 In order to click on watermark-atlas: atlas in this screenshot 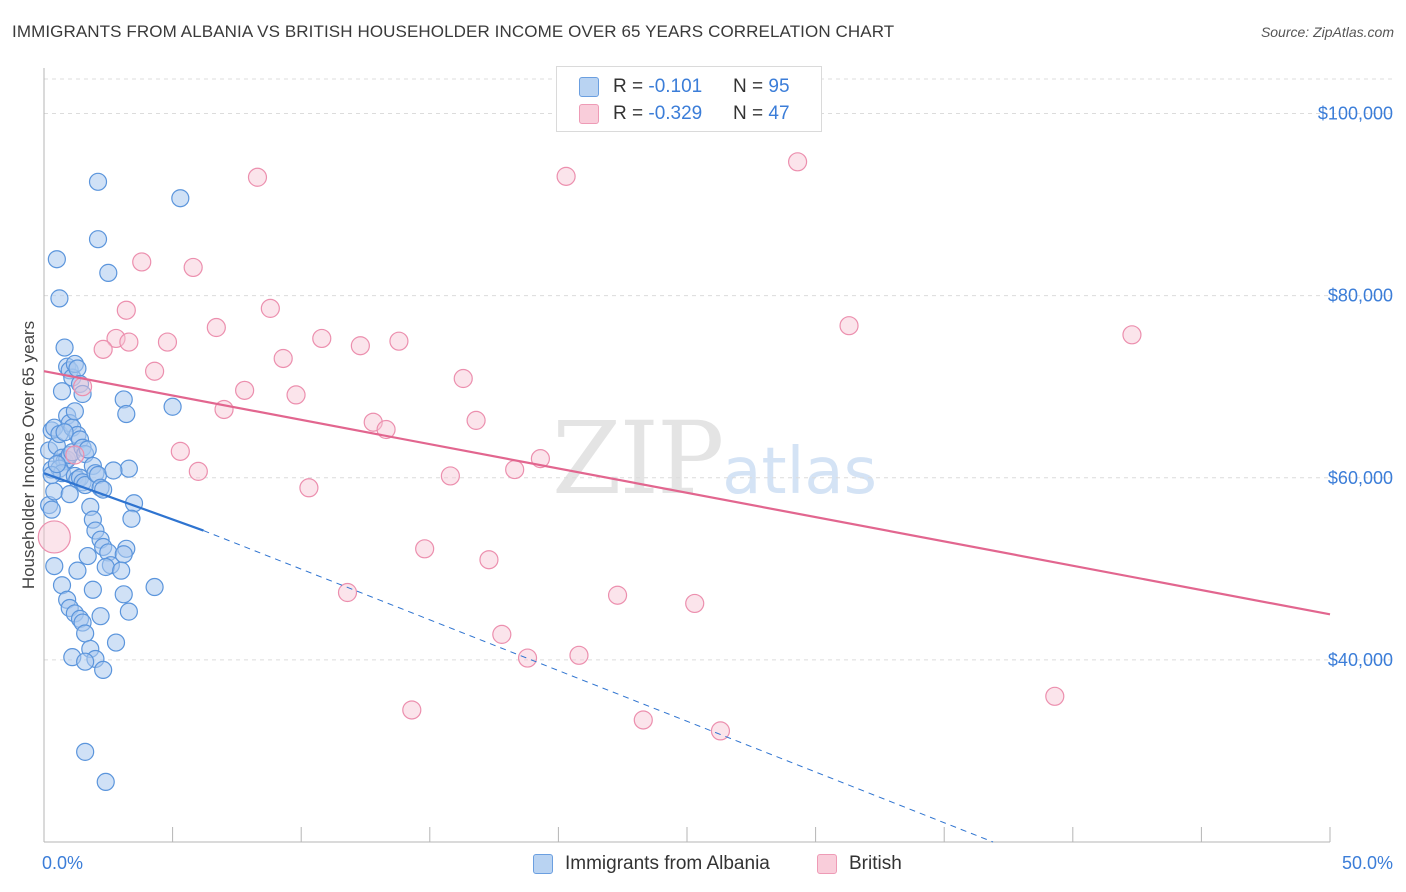, I will do `click(799, 472)`.